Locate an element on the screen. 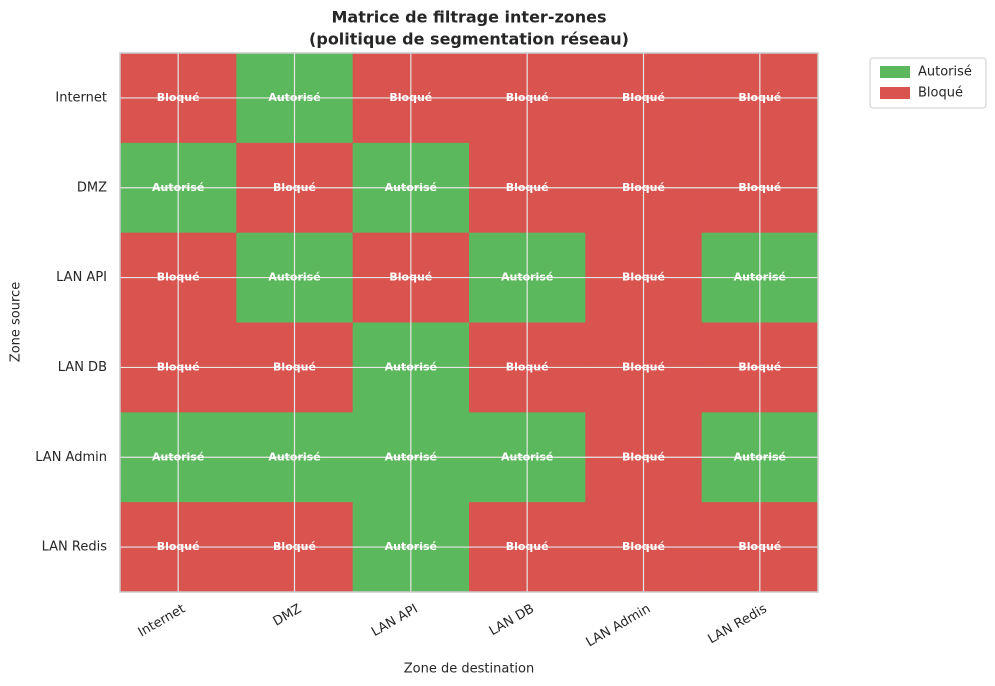 The height and width of the screenshot is (686, 995). y-tick-label: Internet is located at coordinates (81, 97).